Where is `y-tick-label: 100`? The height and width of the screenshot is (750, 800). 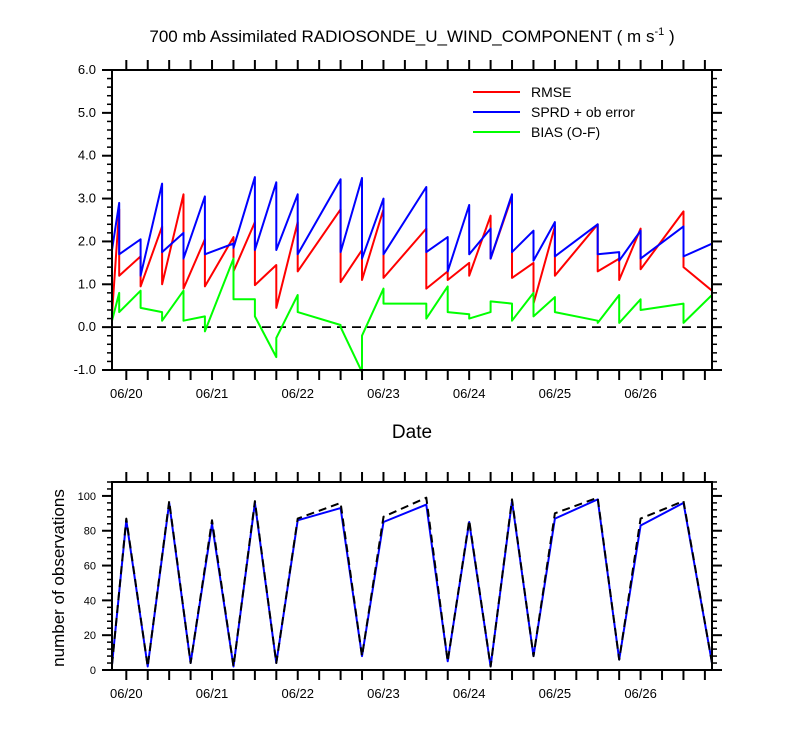
y-tick-label: 100 is located at coordinates (87, 497).